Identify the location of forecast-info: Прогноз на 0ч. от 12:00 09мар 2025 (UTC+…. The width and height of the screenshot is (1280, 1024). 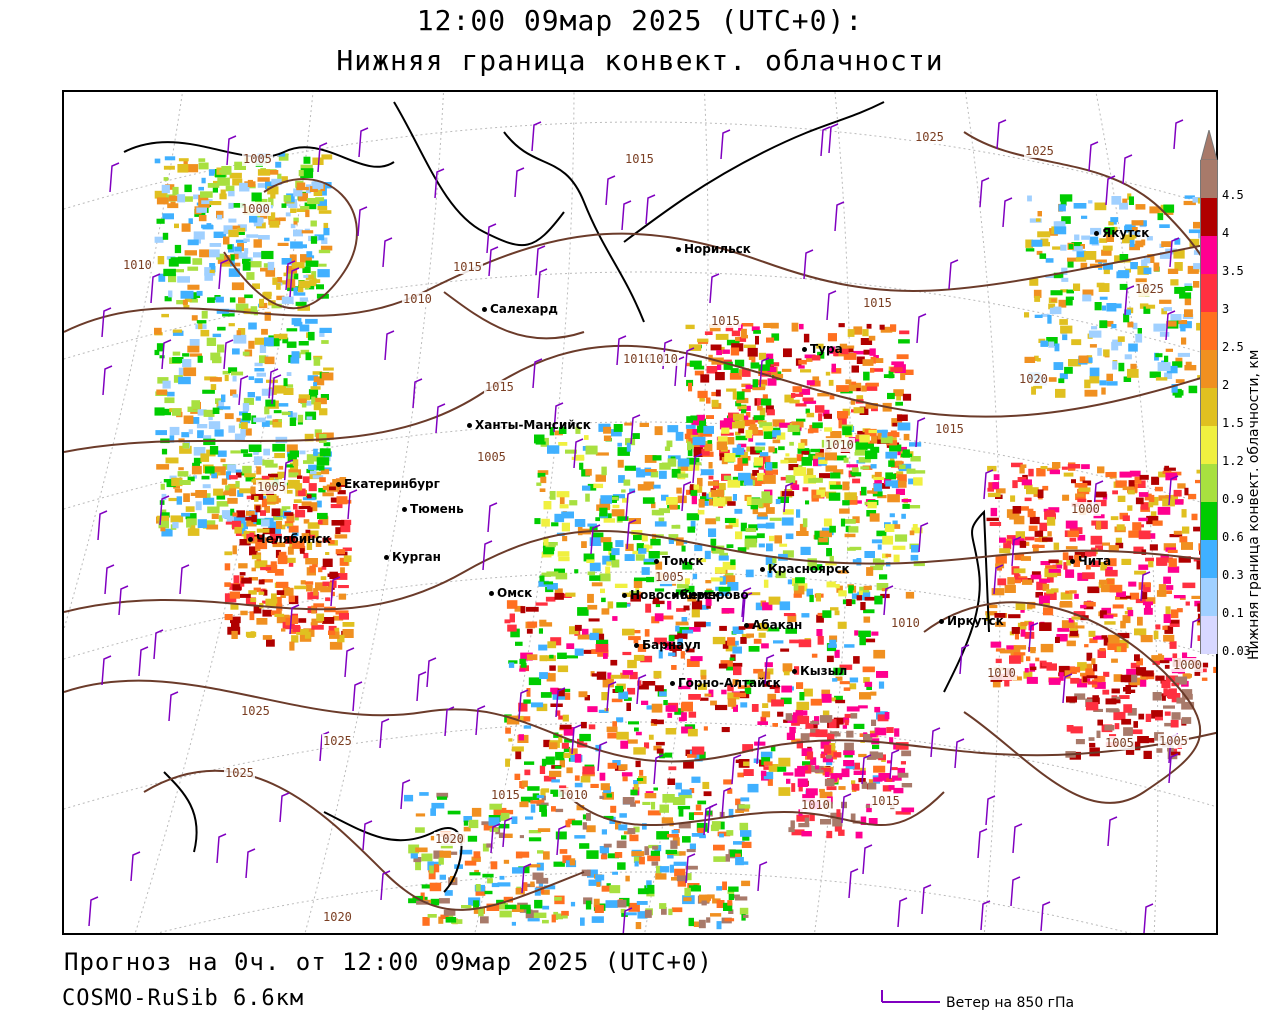
(388, 962).